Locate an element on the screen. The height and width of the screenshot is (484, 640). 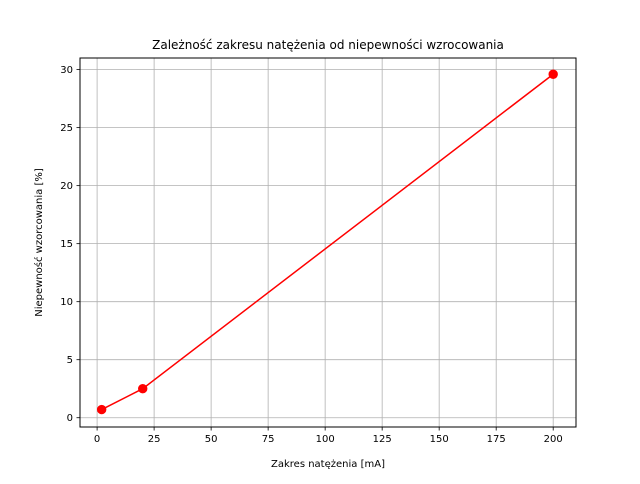
y-tick-label: 5 is located at coordinates (70, 360).